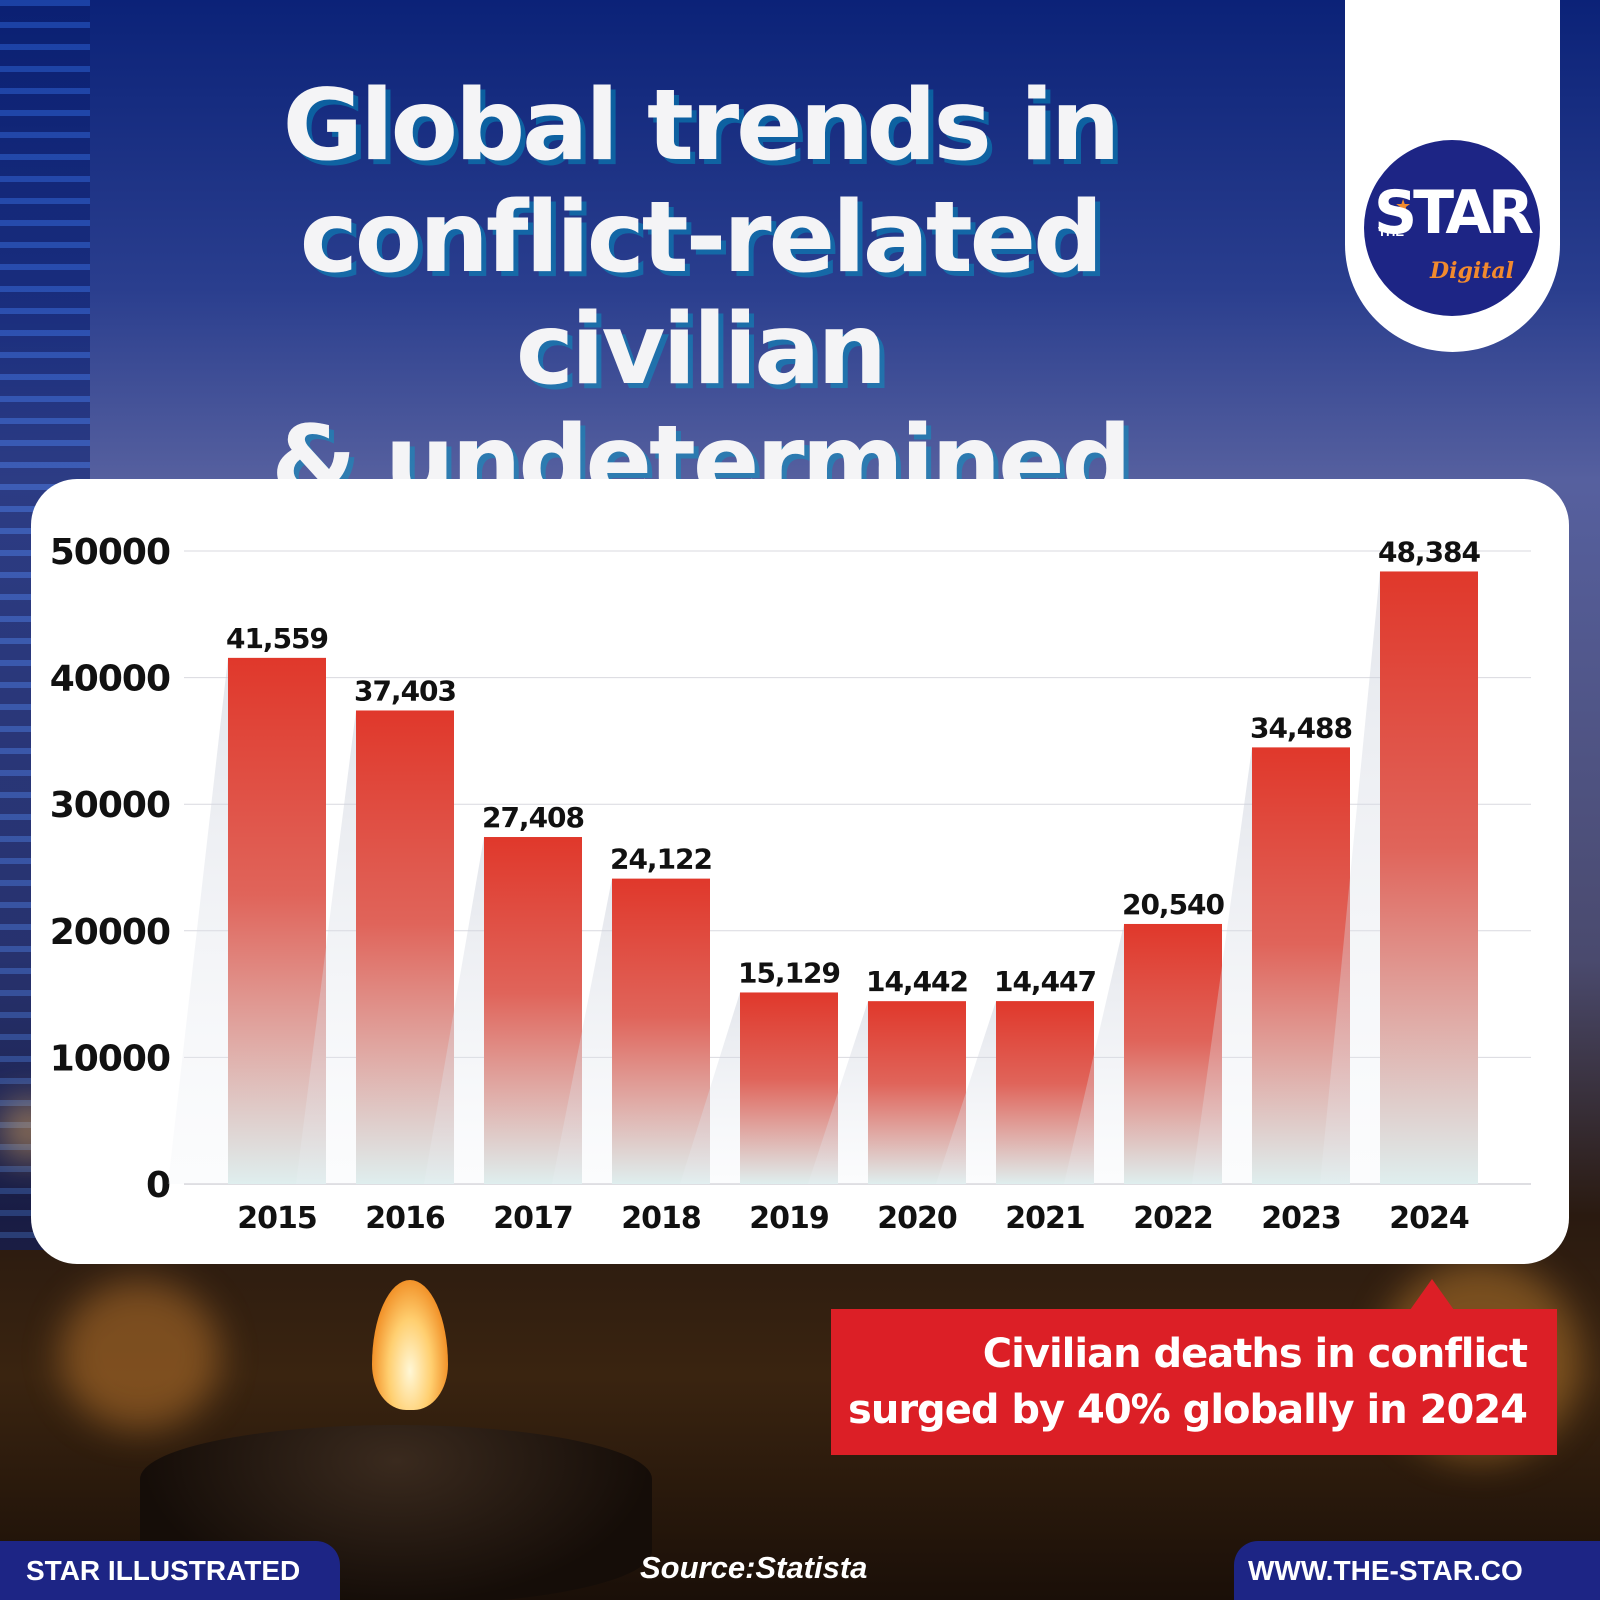  What do you see at coordinates (170, 1570) in the screenshot?
I see `footer-credit: STAR ILLUSTRATED` at bounding box center [170, 1570].